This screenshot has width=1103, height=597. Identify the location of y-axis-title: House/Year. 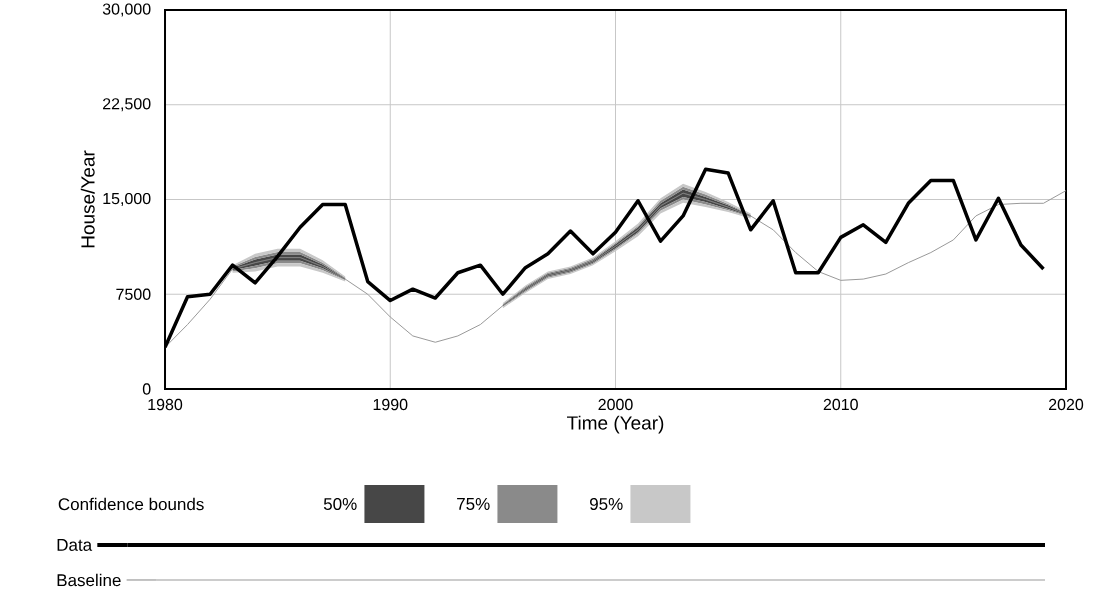
(87, 199).